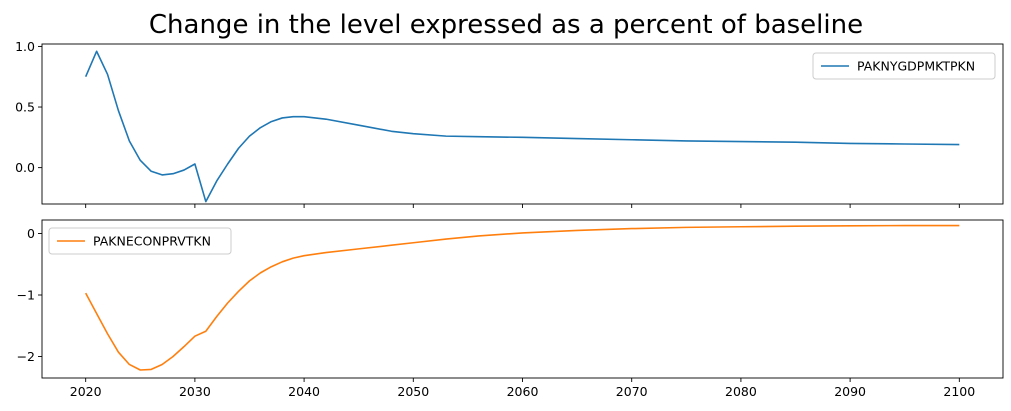 This screenshot has width=1011, height=411. I want to click on y-tick-label: 1.0, so click(25, 46).